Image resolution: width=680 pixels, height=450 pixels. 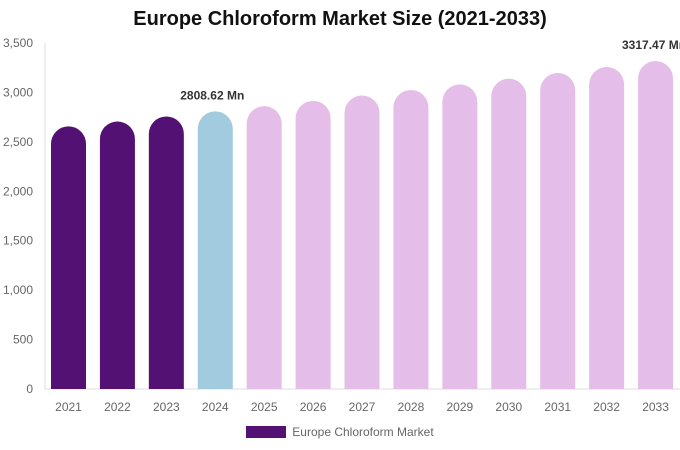 I want to click on legend: Europe Chloroform Market, so click(x=340, y=432).